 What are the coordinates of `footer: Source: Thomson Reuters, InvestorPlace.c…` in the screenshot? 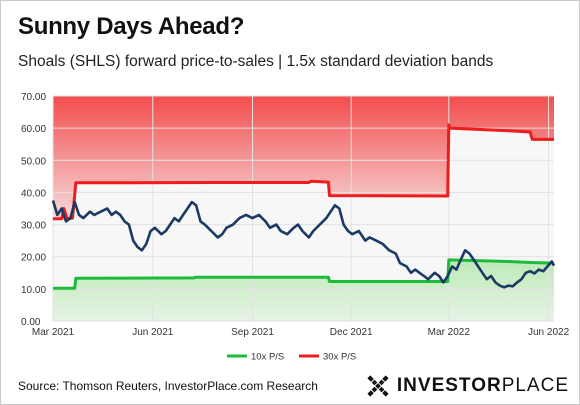 It's located at (290, 387).